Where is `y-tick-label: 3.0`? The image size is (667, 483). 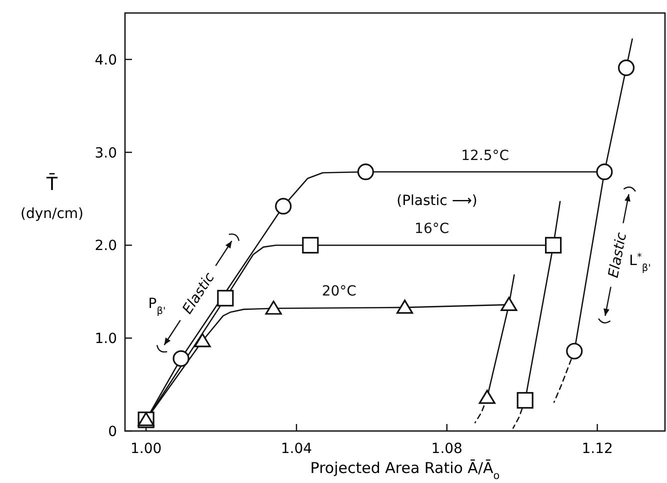 y-tick-label: 3.0 is located at coordinates (105, 153).